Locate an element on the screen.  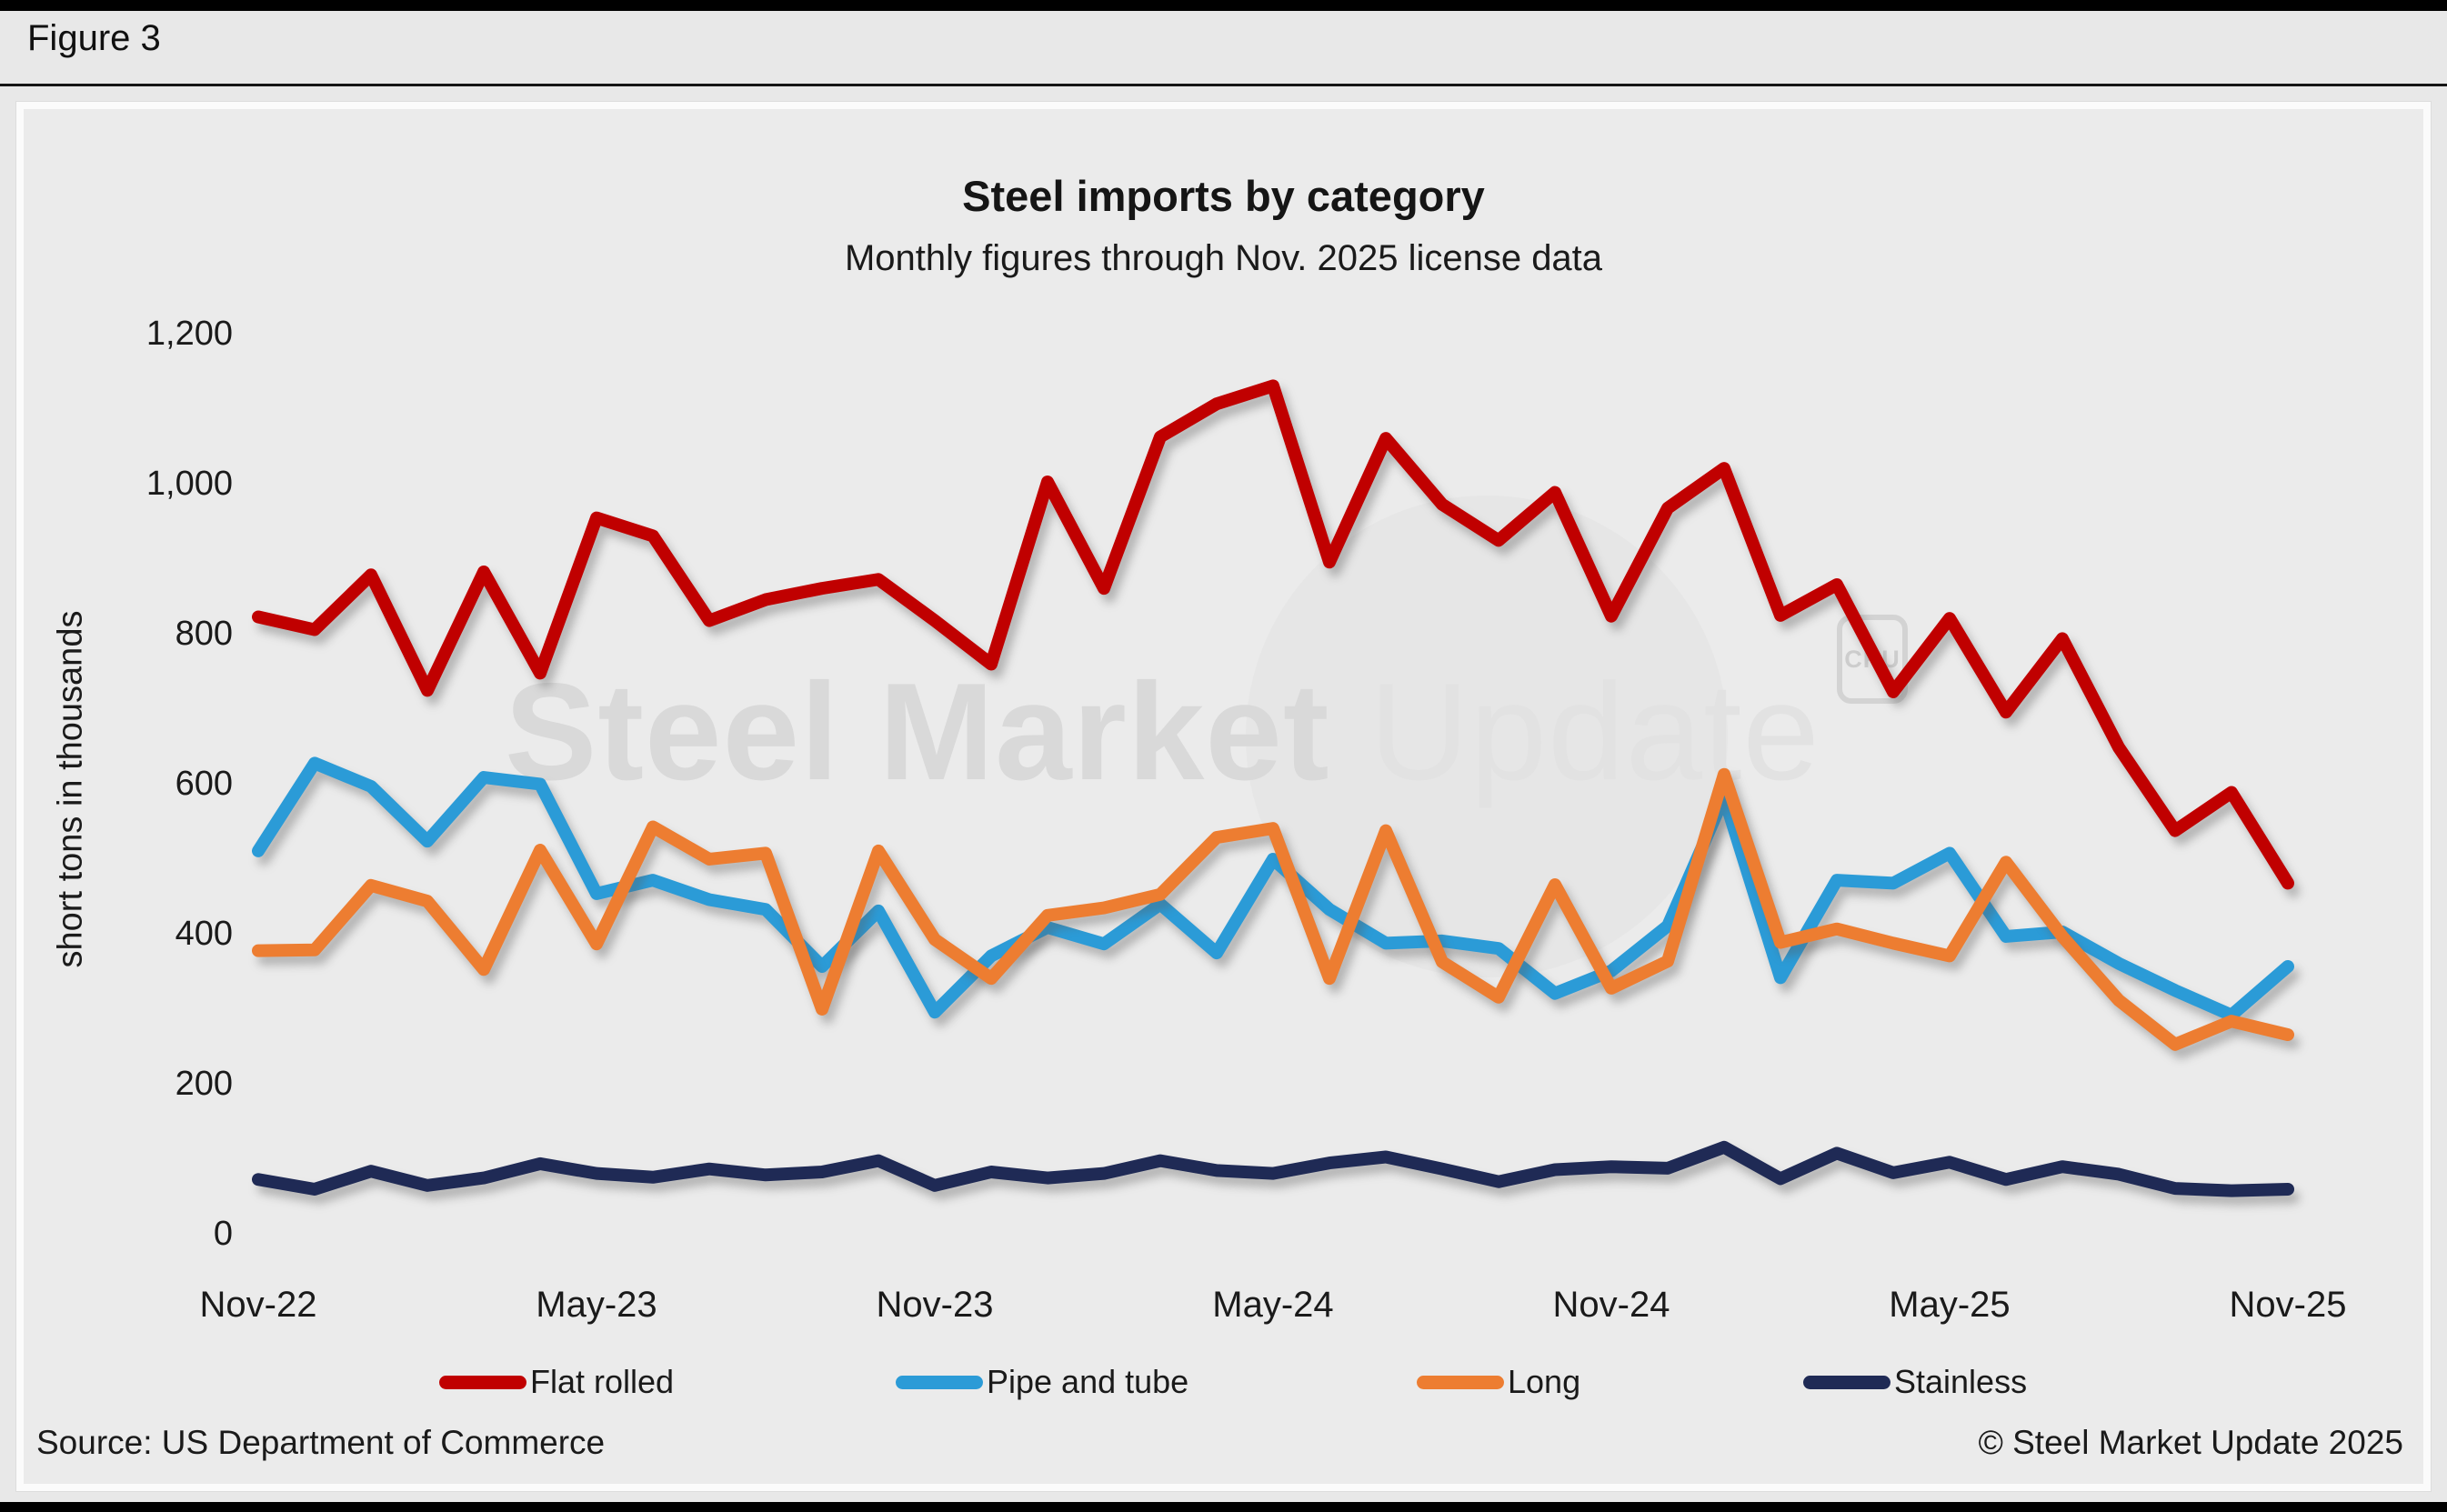
y-axis-tick-label: 1,200 is located at coordinates (190, 334).